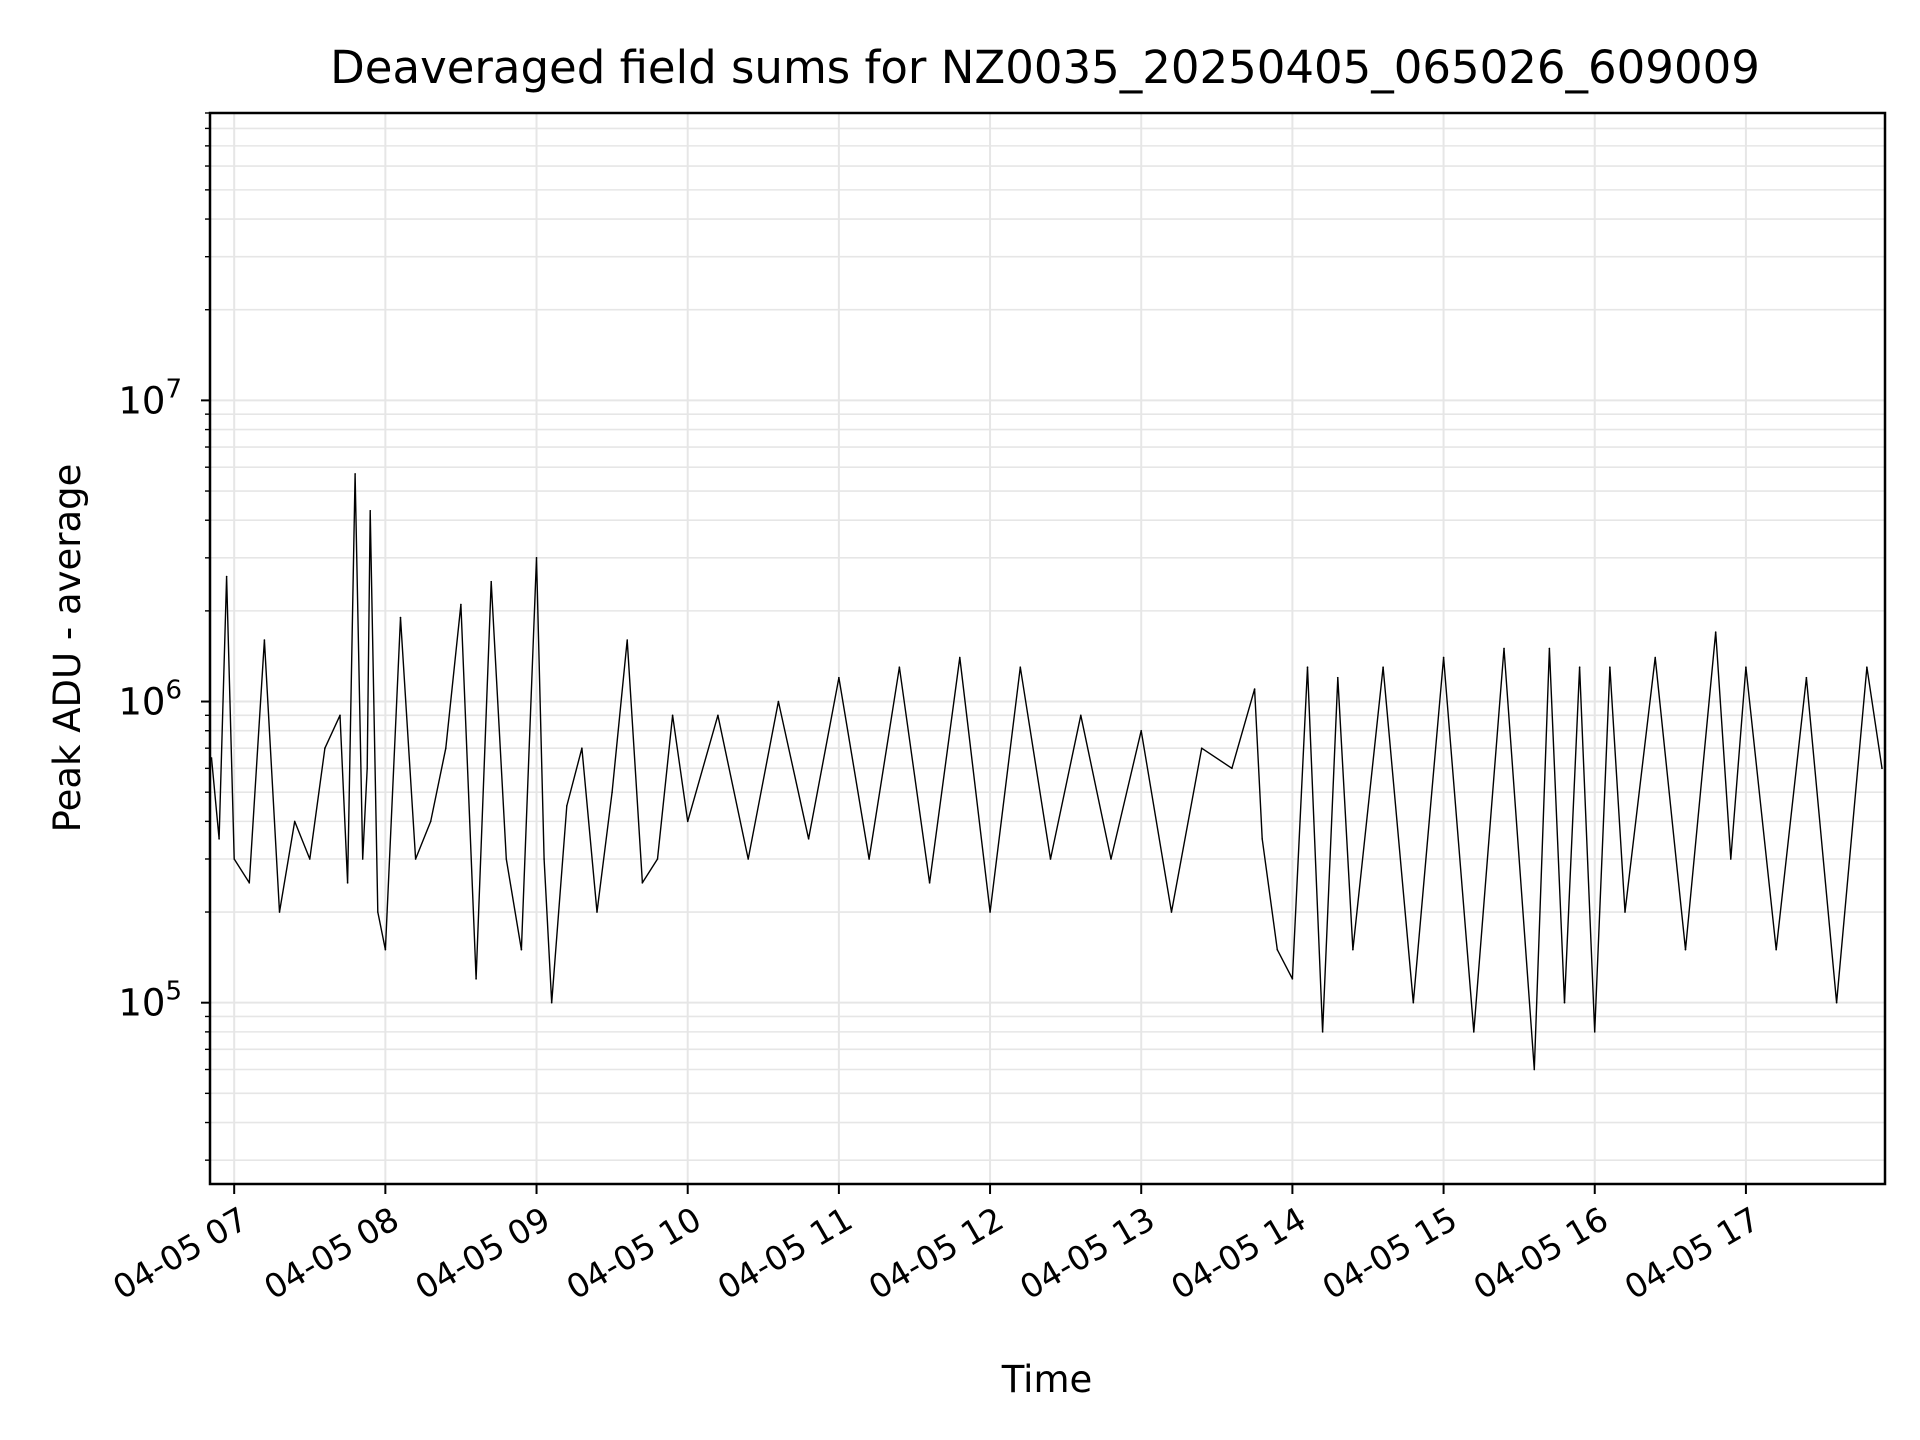  I want to click on y-tick-label: 105, so click(150, 1001).